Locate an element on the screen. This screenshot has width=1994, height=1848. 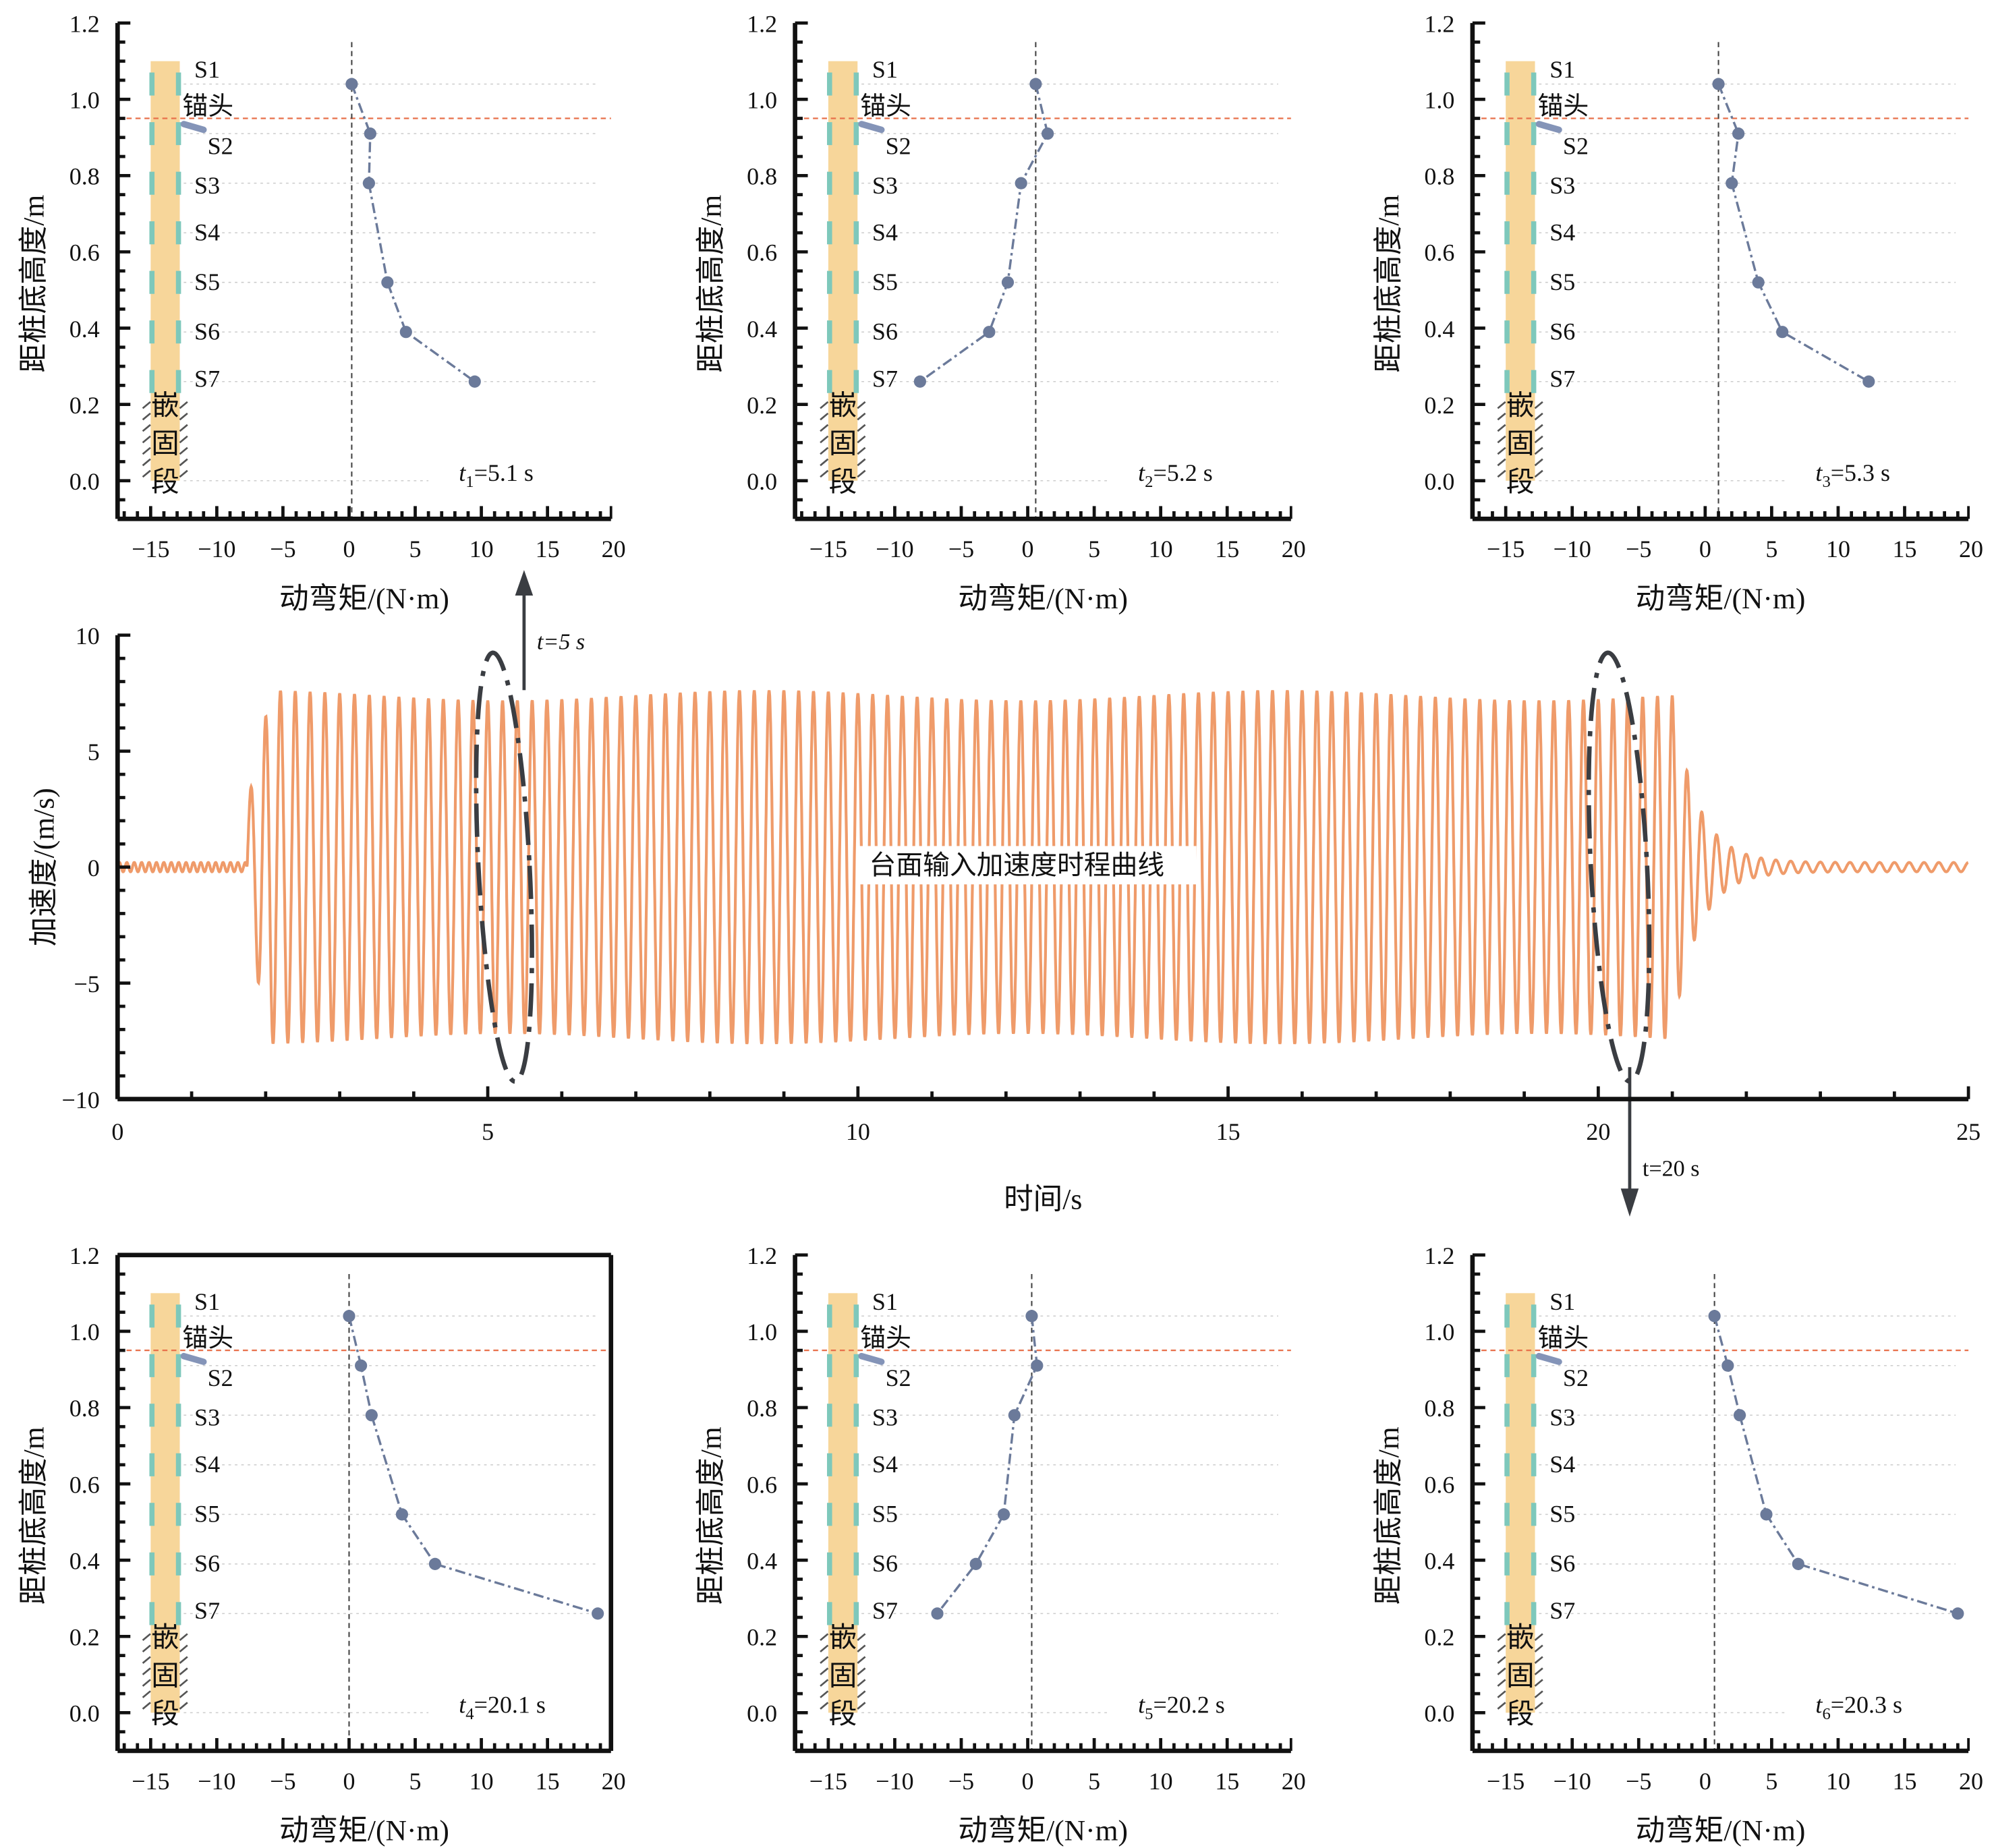
y-tick-label: 0 is located at coordinates (94, 868).